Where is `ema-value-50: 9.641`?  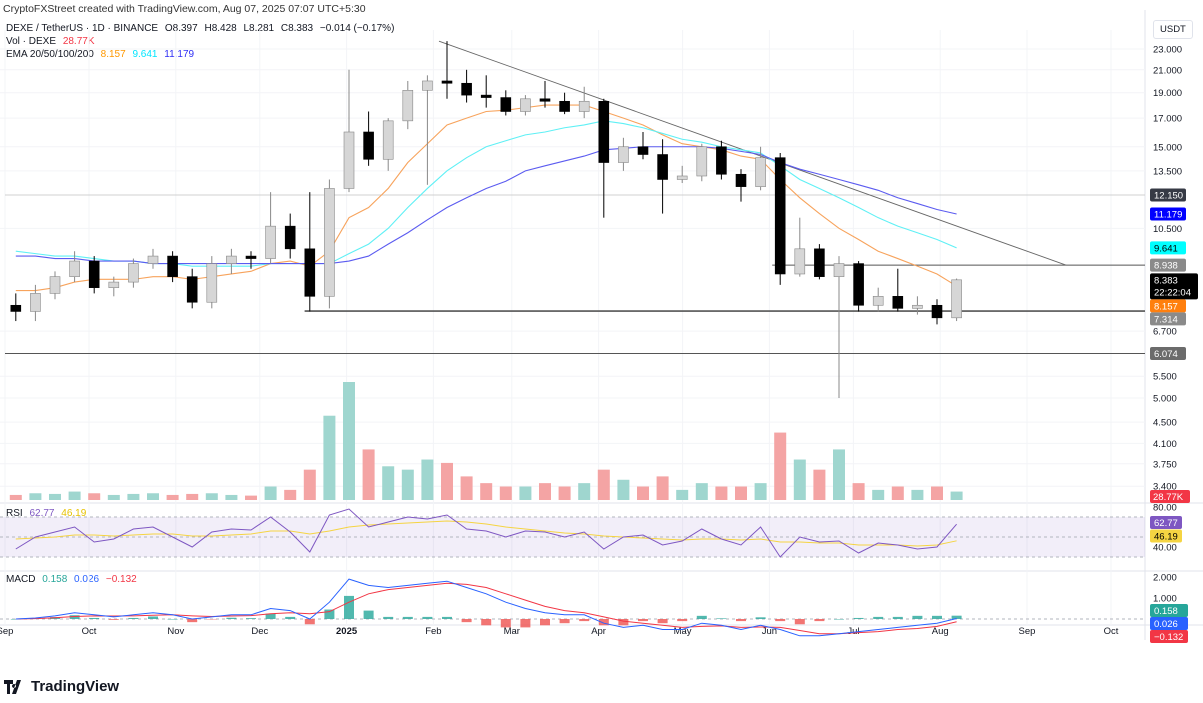
ema-value-50: 9.641 is located at coordinates (145, 54).